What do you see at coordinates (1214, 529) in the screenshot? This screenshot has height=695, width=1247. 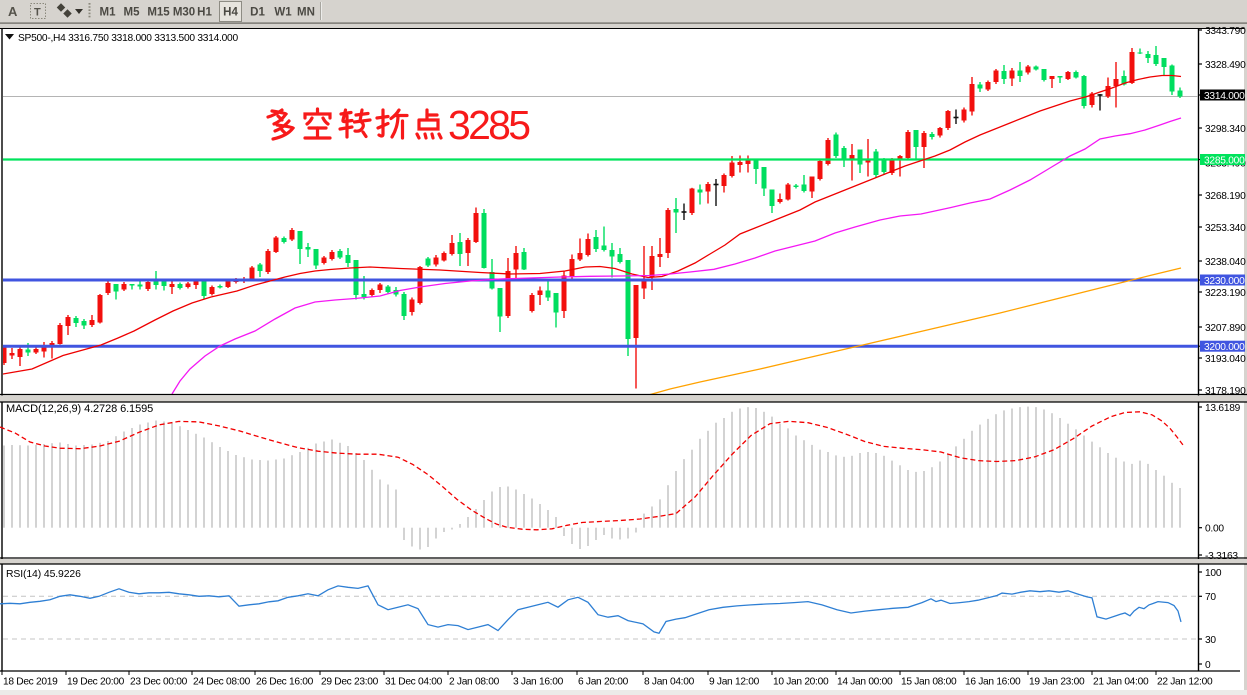 I see `svg-text: 0.00` at bounding box center [1214, 529].